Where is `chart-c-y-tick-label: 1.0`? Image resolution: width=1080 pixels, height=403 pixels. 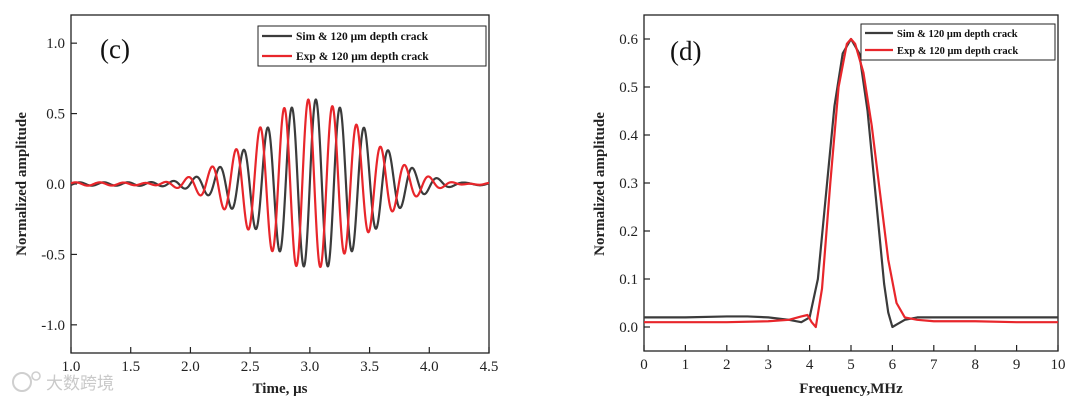
chart-c-y-tick-label: 1.0 is located at coordinates (55, 44).